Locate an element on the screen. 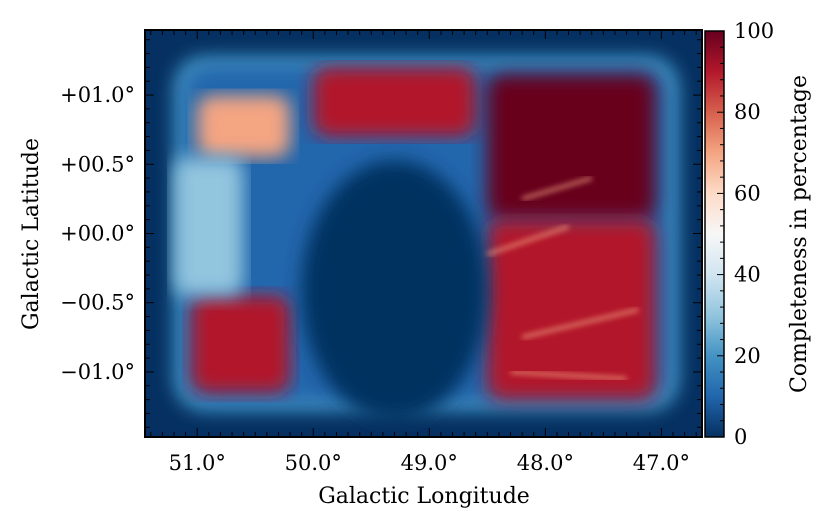 The width and height of the screenshot is (830, 529). colorbar-tick-label: 40 is located at coordinates (747, 275).